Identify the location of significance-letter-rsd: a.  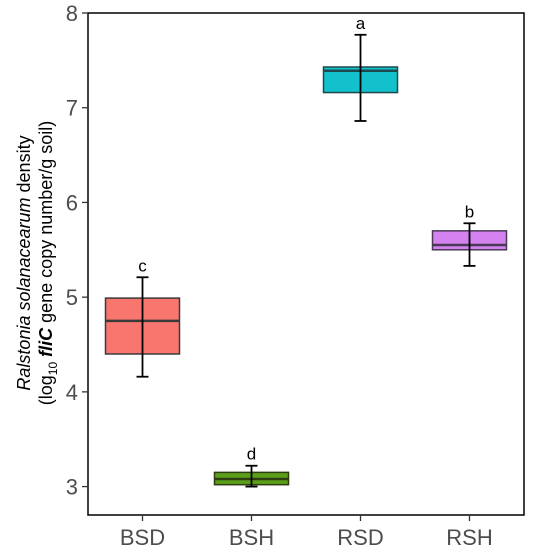
(361, 23).